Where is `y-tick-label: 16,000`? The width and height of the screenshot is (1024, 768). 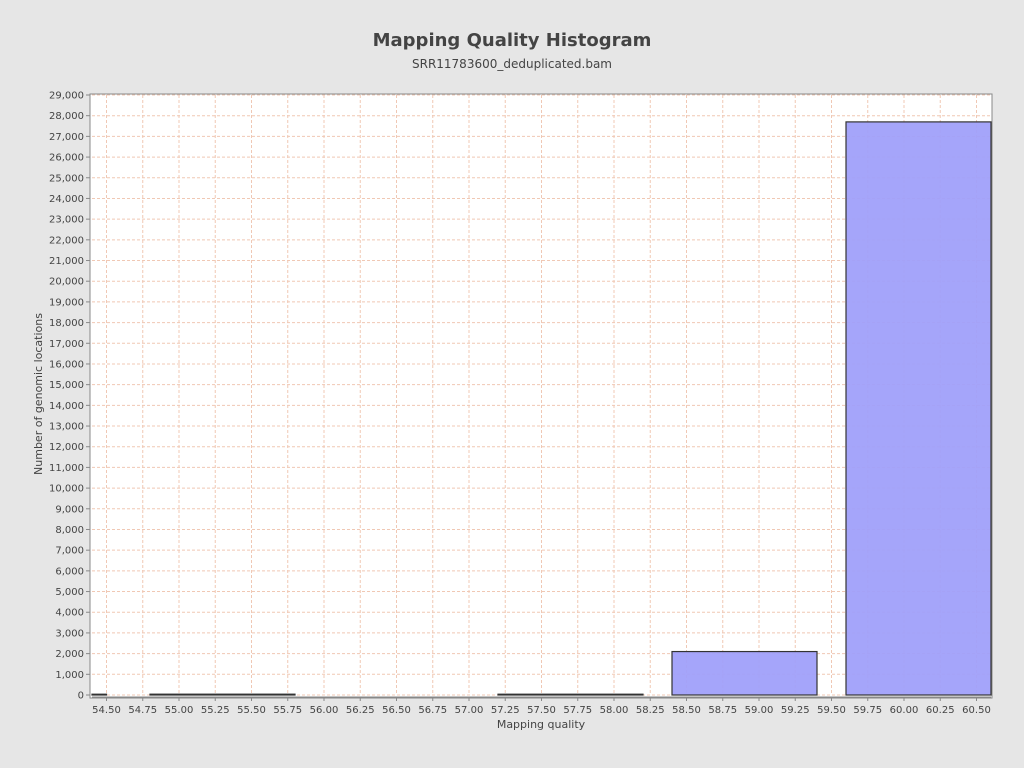
y-tick-label: 16,000 is located at coordinates (66, 364).